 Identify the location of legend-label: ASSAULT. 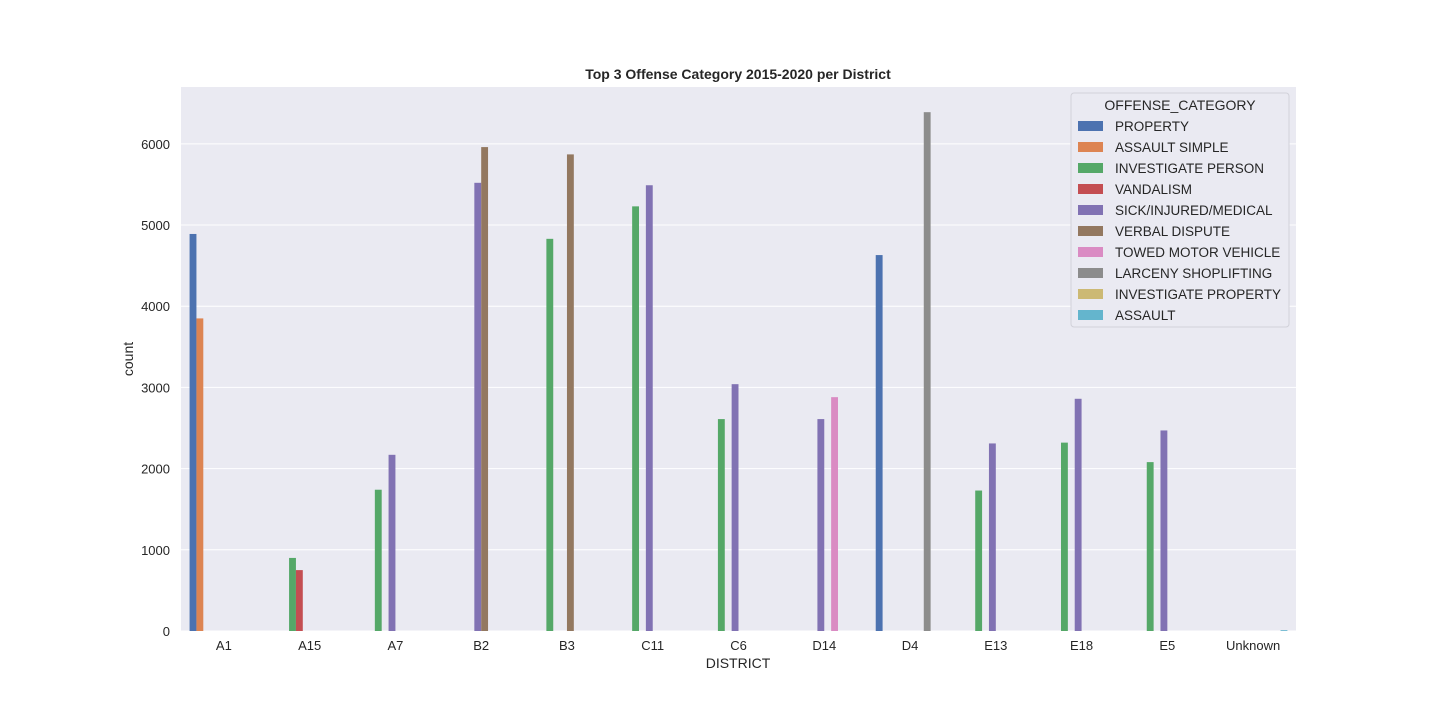
(1145, 315).